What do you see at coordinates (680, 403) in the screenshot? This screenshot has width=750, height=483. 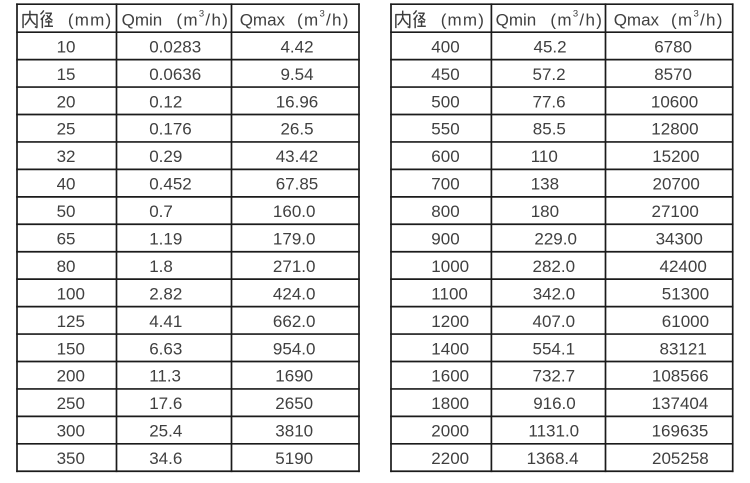 I see `svg-text: 137404` at bounding box center [680, 403].